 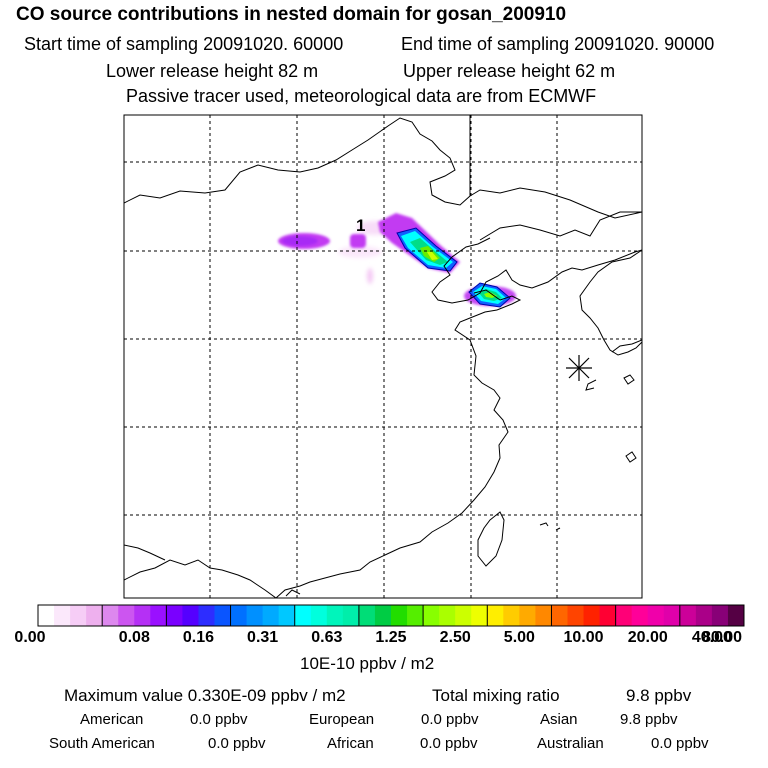 I want to click on colorbar-tick-label: 80.00, so click(x=722, y=637).